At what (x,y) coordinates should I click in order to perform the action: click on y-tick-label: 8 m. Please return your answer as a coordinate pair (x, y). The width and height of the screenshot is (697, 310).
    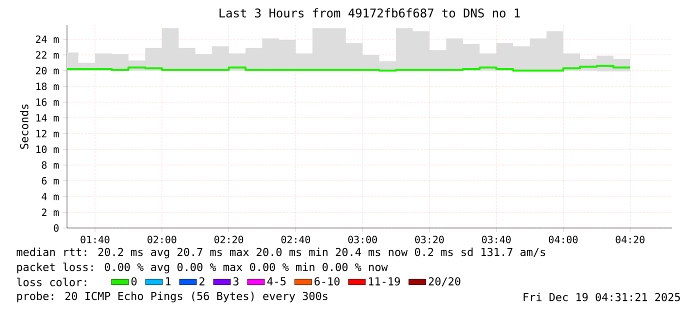
    Looking at the image, I should click on (50, 165).